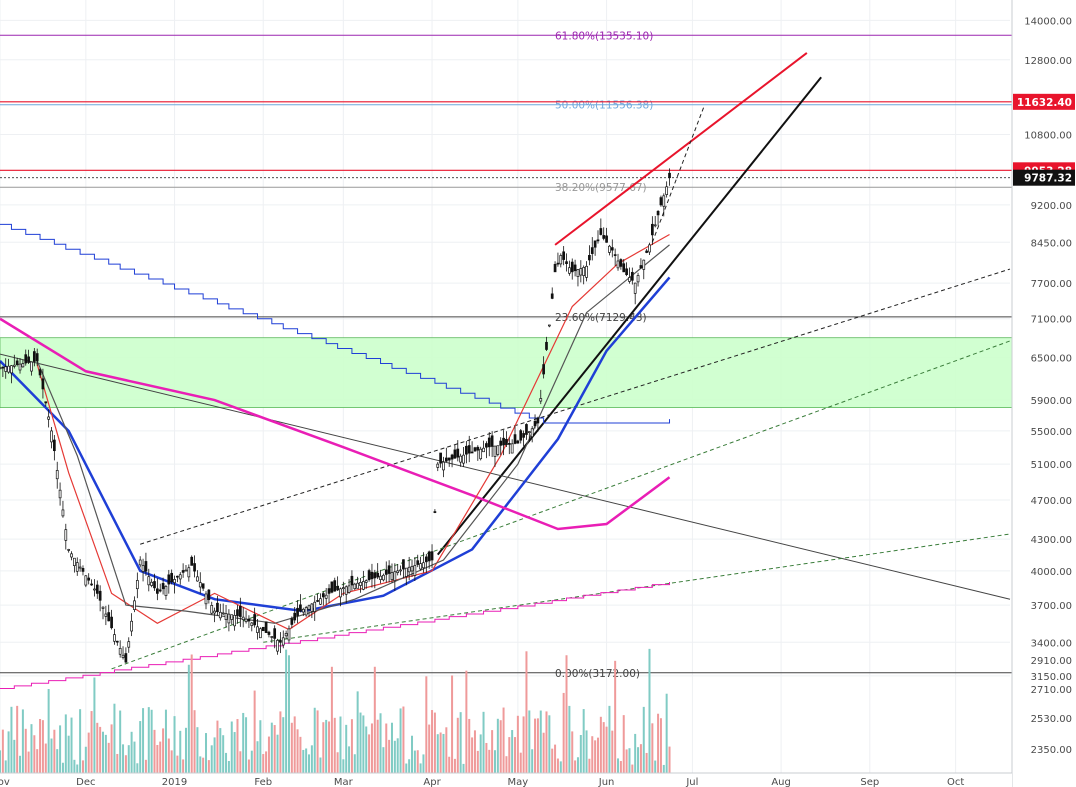  What do you see at coordinates (344, 782) in the screenshot?
I see `x-tick-label: Mar` at bounding box center [344, 782].